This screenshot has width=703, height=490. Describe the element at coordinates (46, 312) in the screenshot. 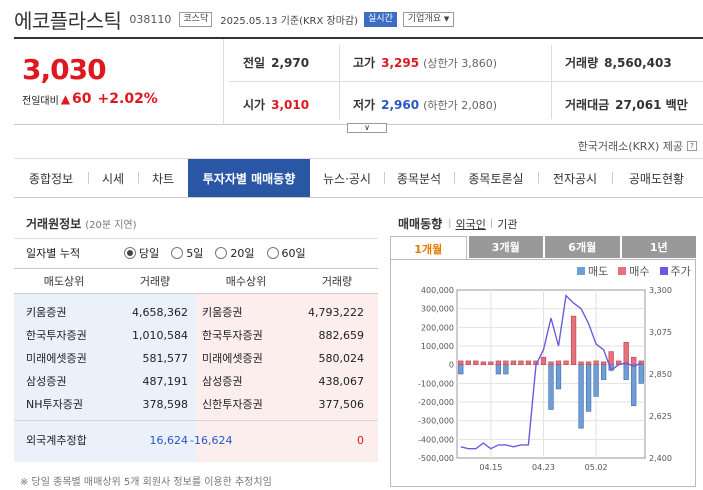

I see `sell-broker: 키움증권` at that location.